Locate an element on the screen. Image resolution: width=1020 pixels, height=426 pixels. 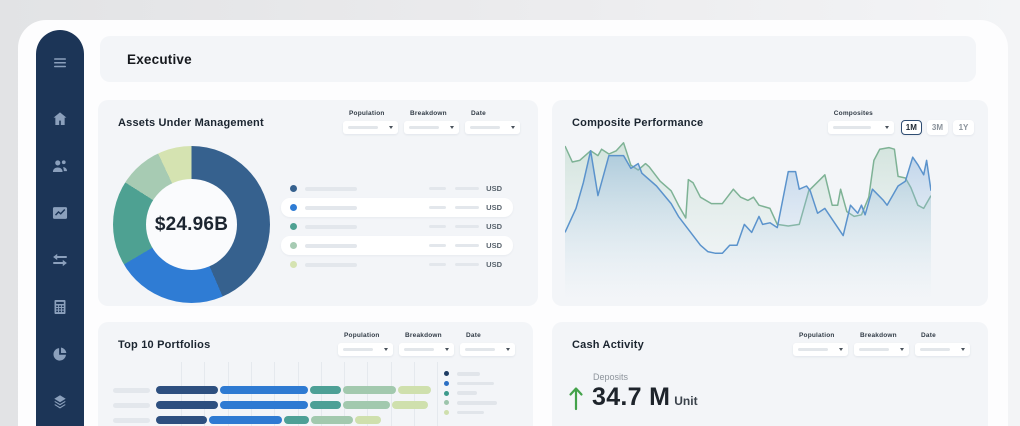
row-label-skeleton is located at coordinates (131, 390).